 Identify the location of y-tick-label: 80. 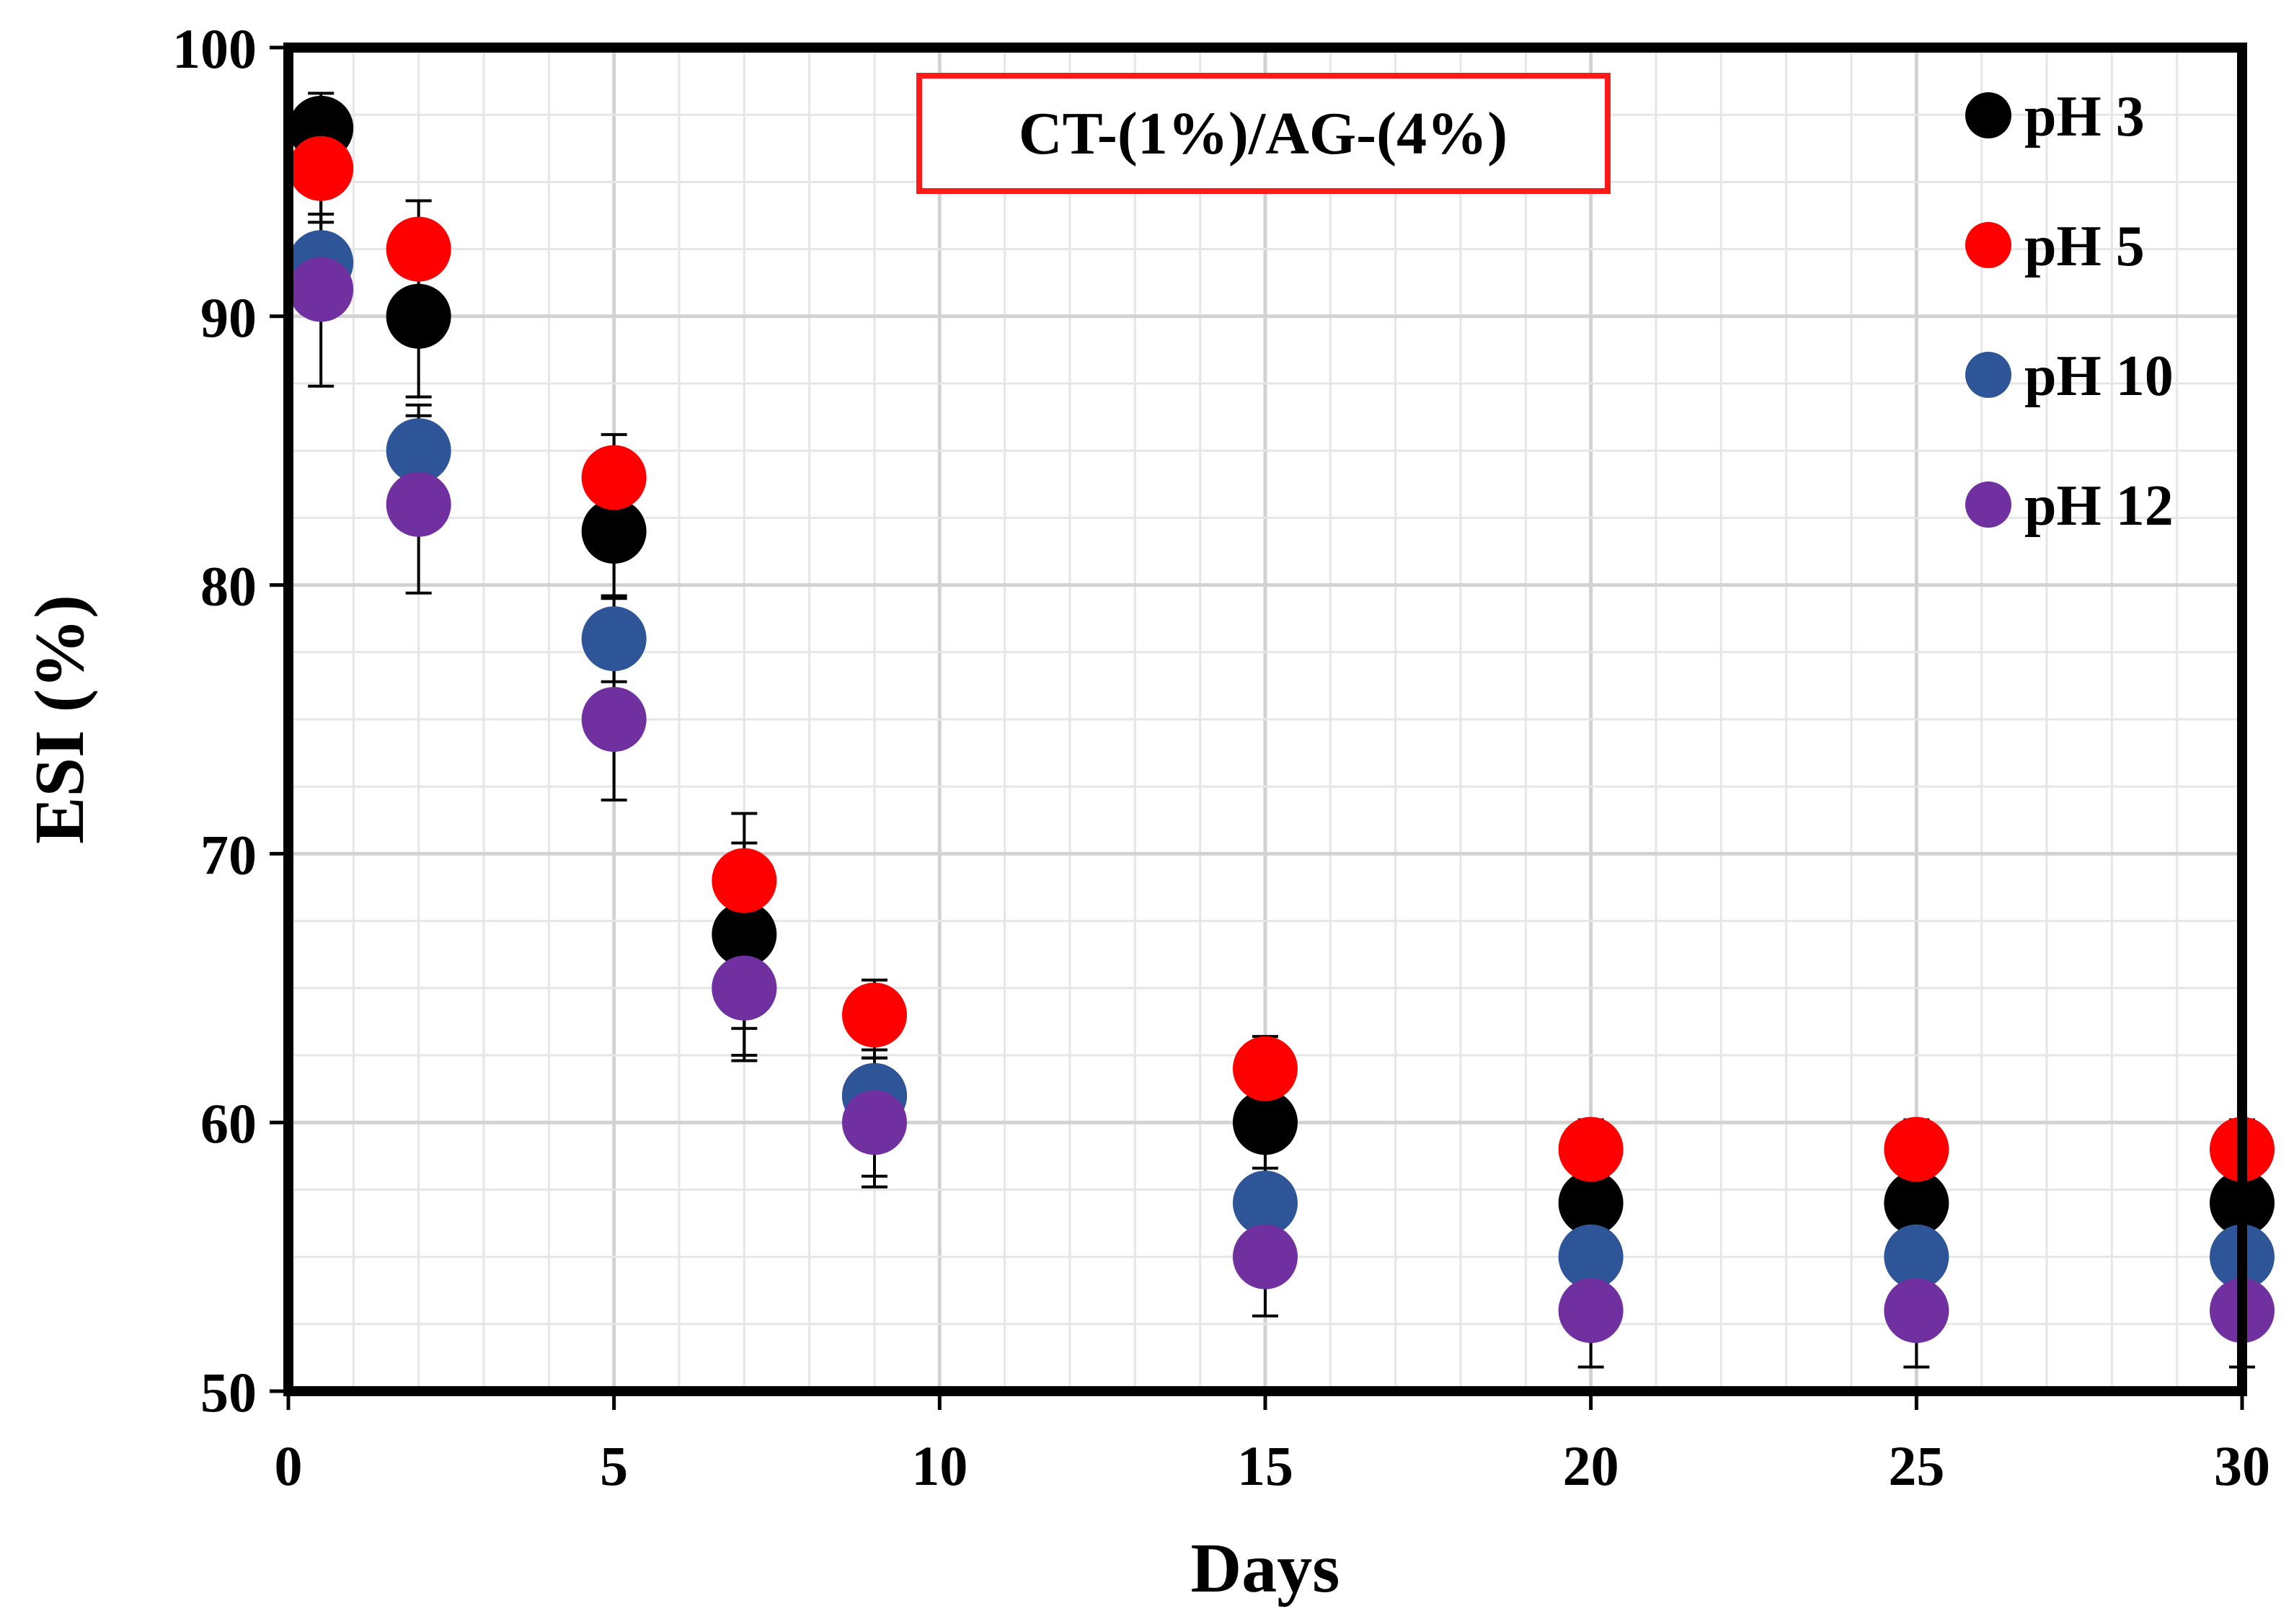
(229, 586).